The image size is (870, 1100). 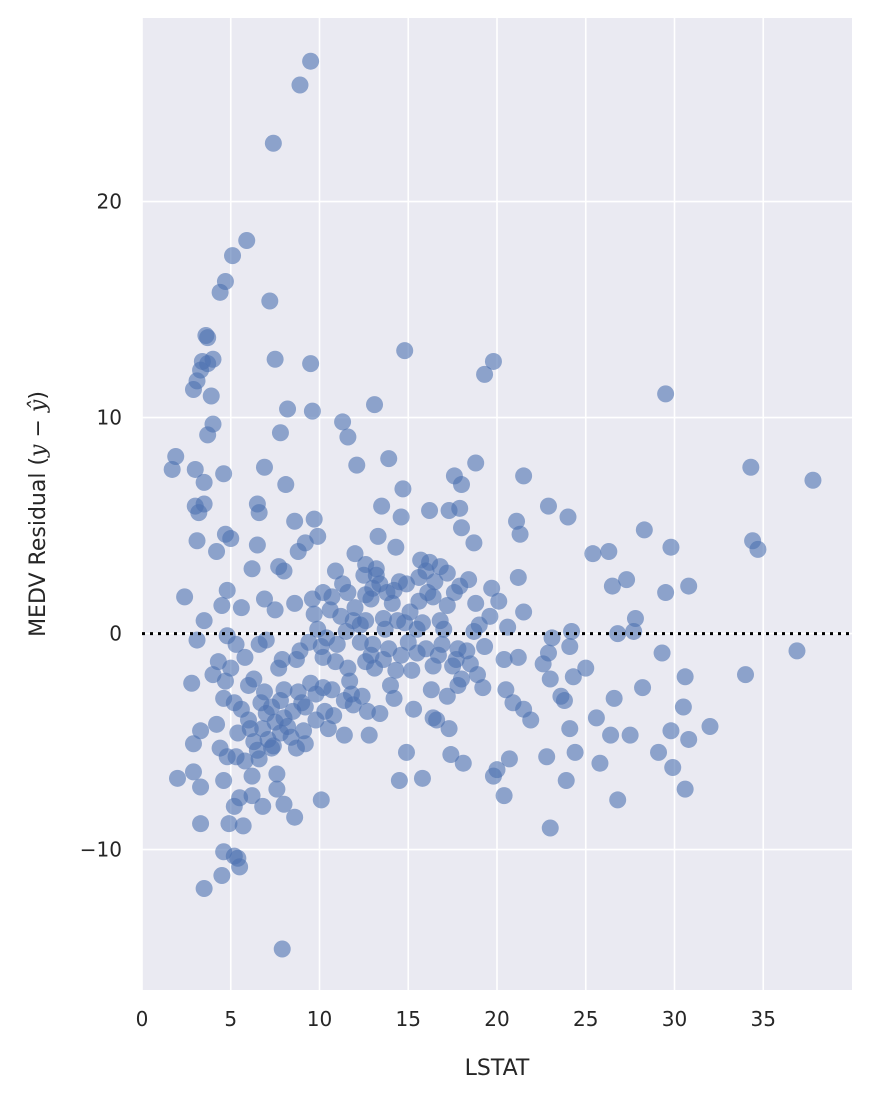 I want to click on y-axis-label-part: y, so click(x=38, y=451).